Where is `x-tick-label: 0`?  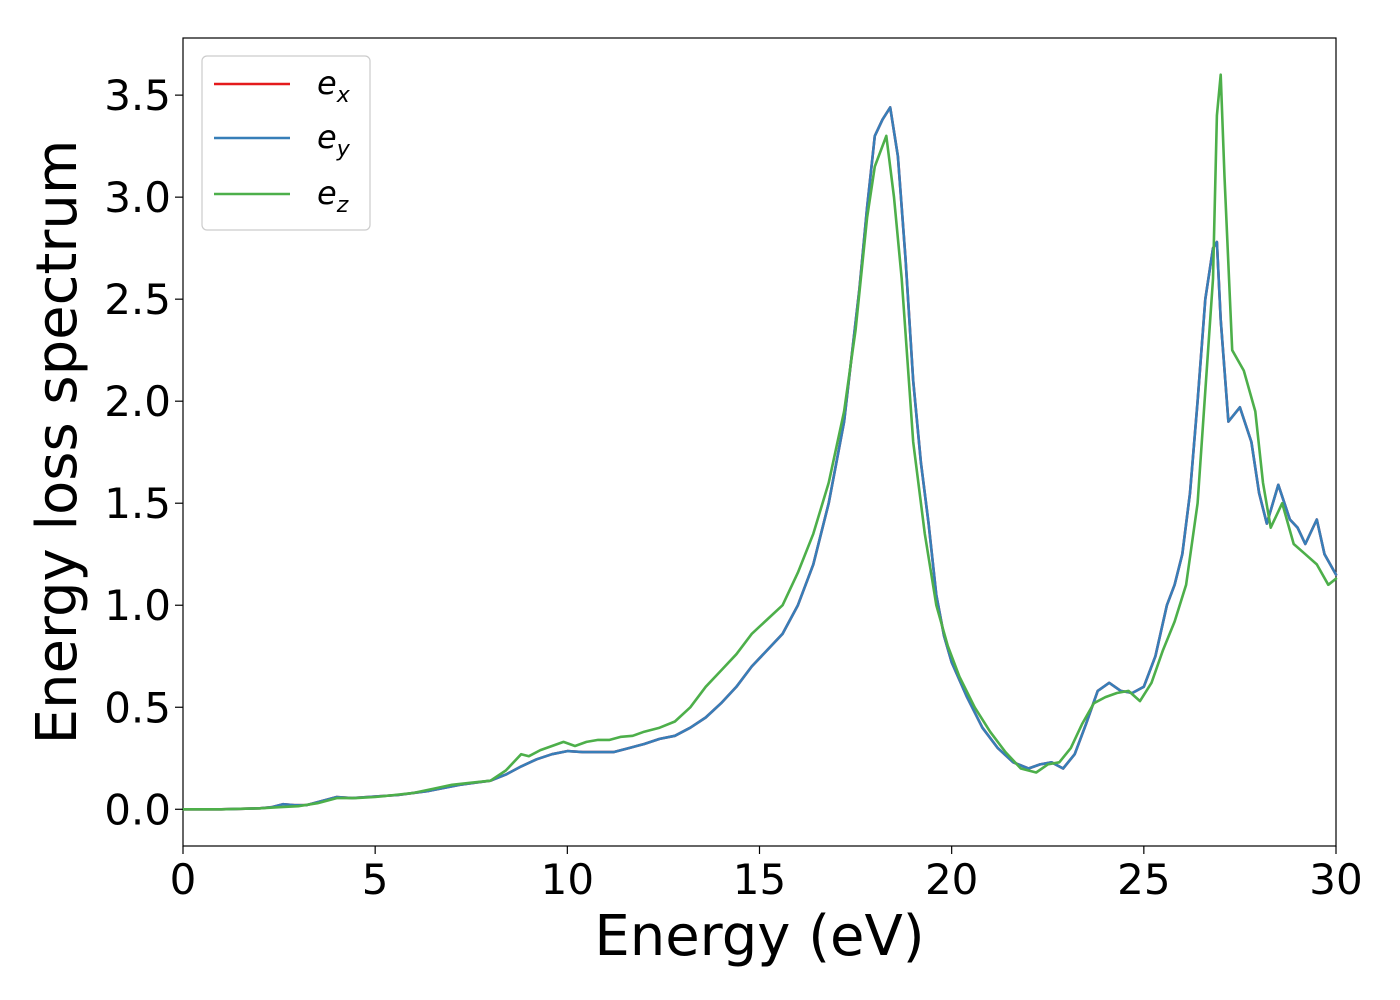
x-tick-label: 0 is located at coordinates (183, 879).